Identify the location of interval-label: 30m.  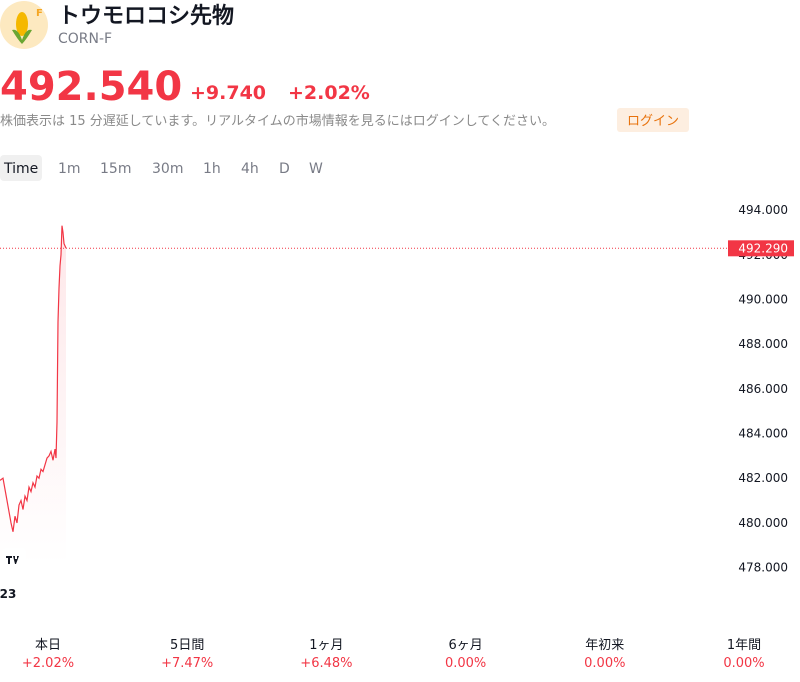
(167, 169).